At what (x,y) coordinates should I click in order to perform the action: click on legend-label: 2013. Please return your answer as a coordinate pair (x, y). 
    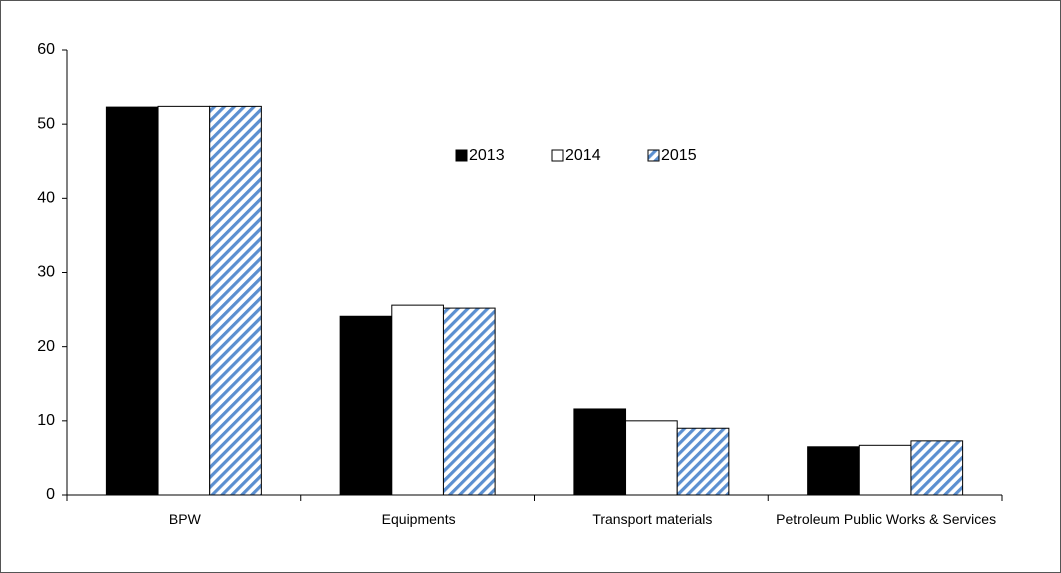
    Looking at the image, I should click on (487, 155).